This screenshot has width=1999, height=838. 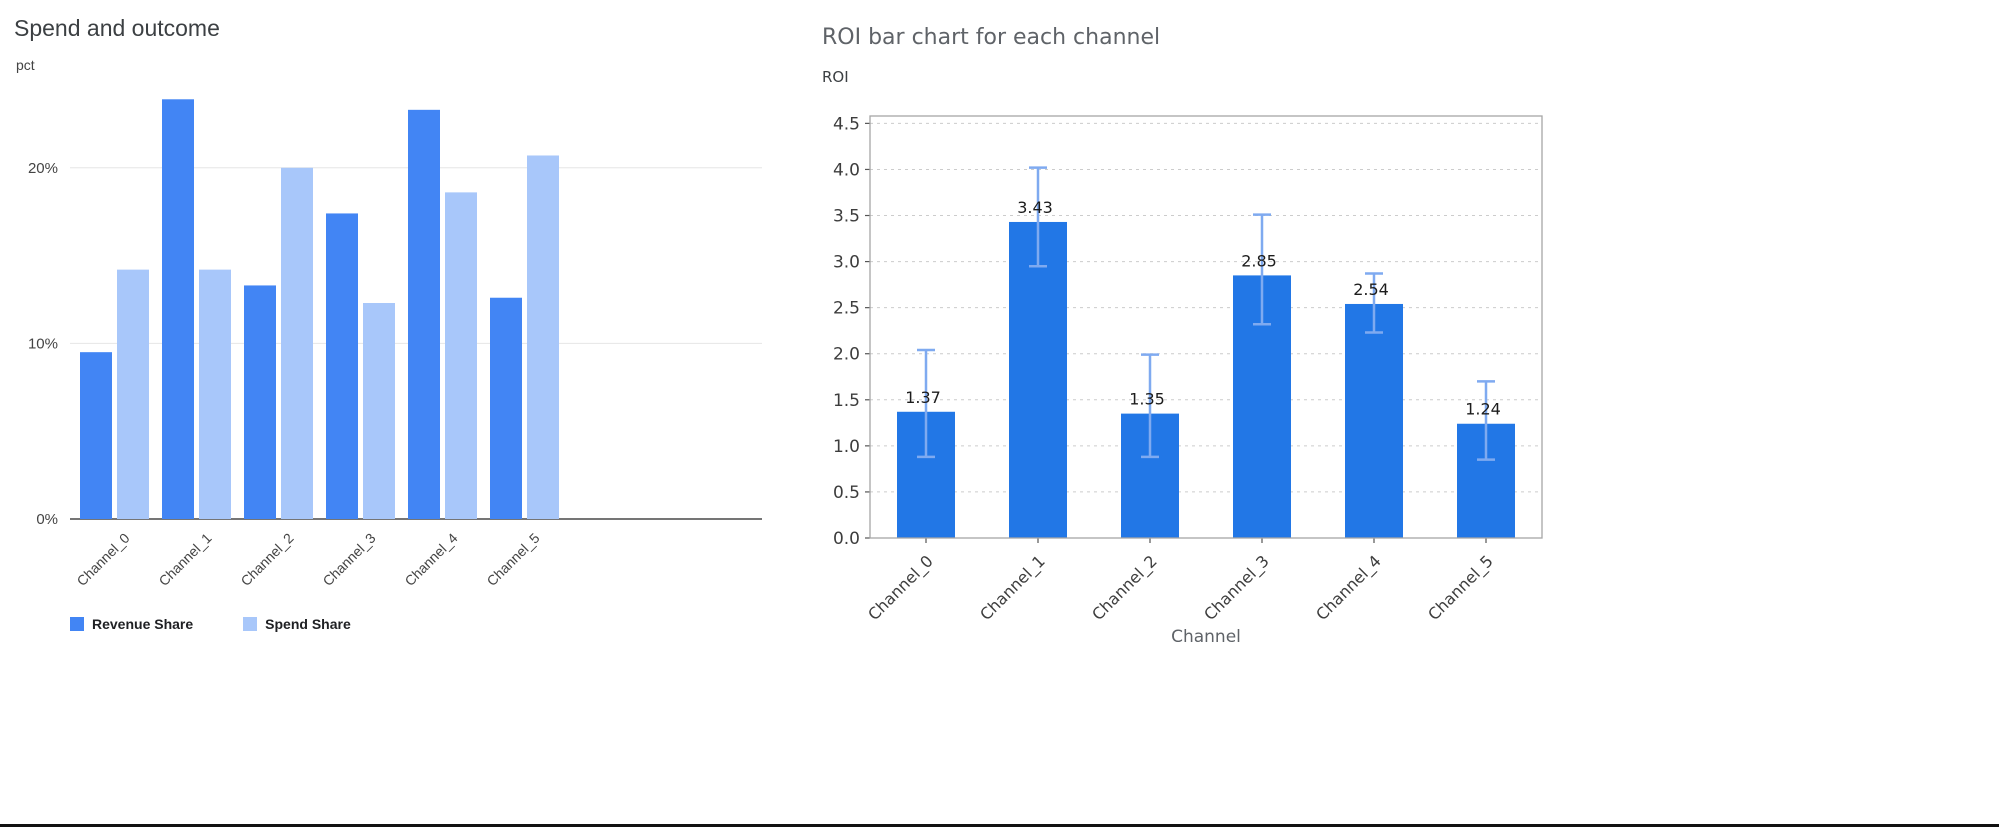 I want to click on y-tick-label: 20%, so click(x=43, y=168).